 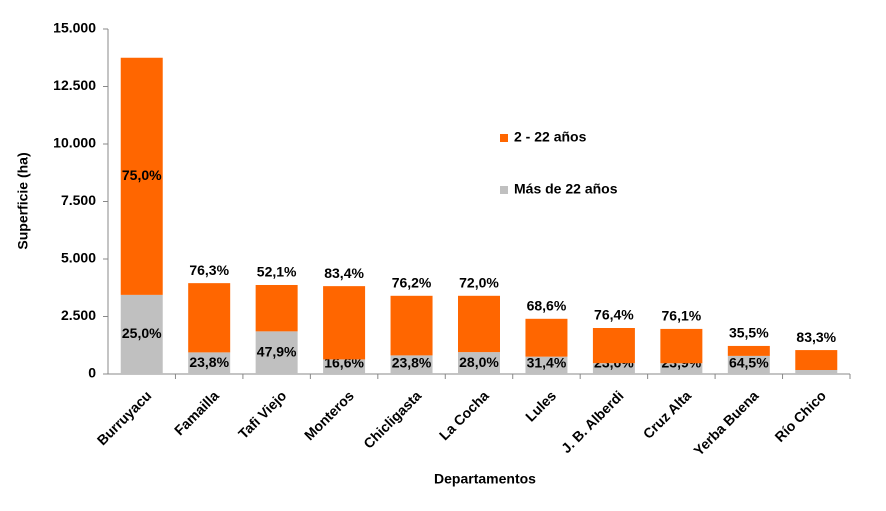 I want to click on value-label: 76,1%, so click(x=682, y=316).